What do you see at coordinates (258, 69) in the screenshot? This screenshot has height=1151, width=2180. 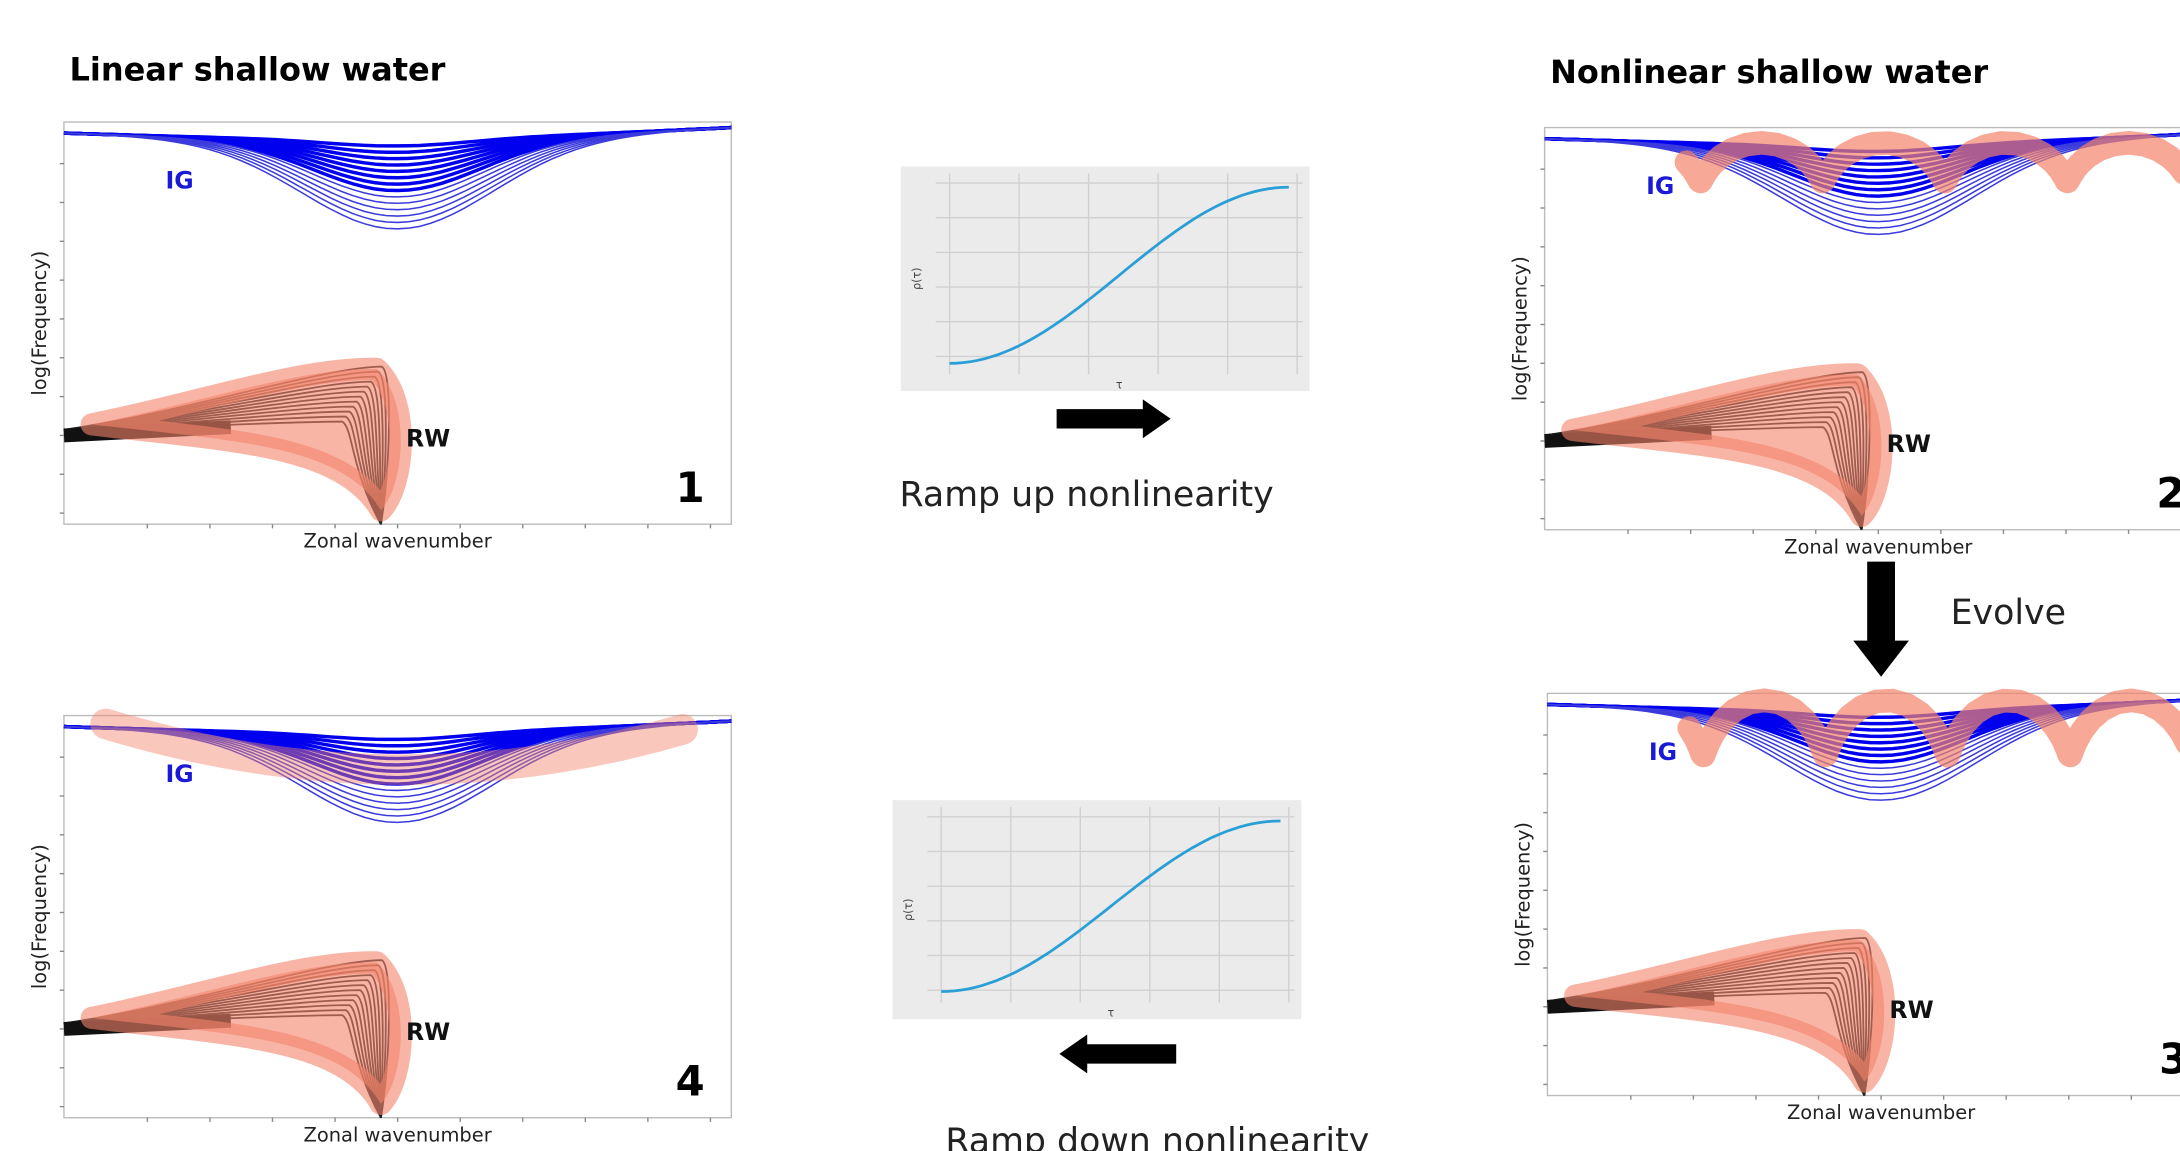 I see `panel-title: Linear shallow water` at bounding box center [258, 69].